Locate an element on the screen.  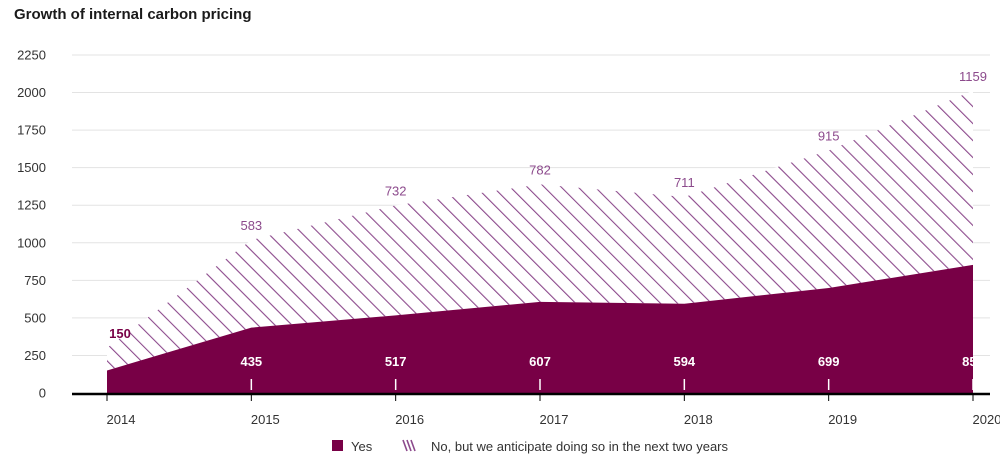
data-label-yes: 607 is located at coordinates (540, 361).